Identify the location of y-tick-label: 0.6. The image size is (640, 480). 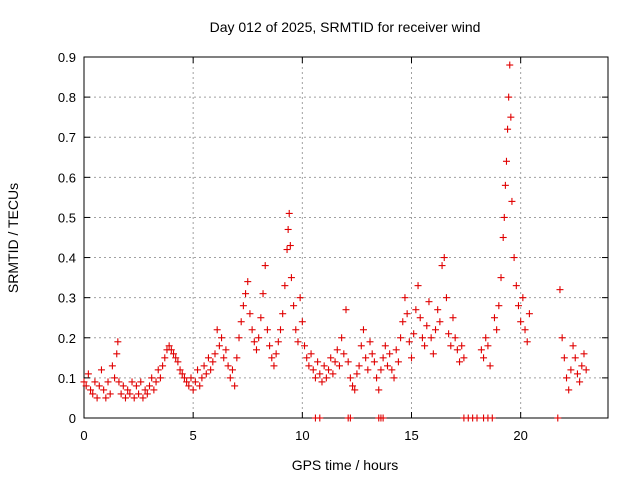
(67, 177).